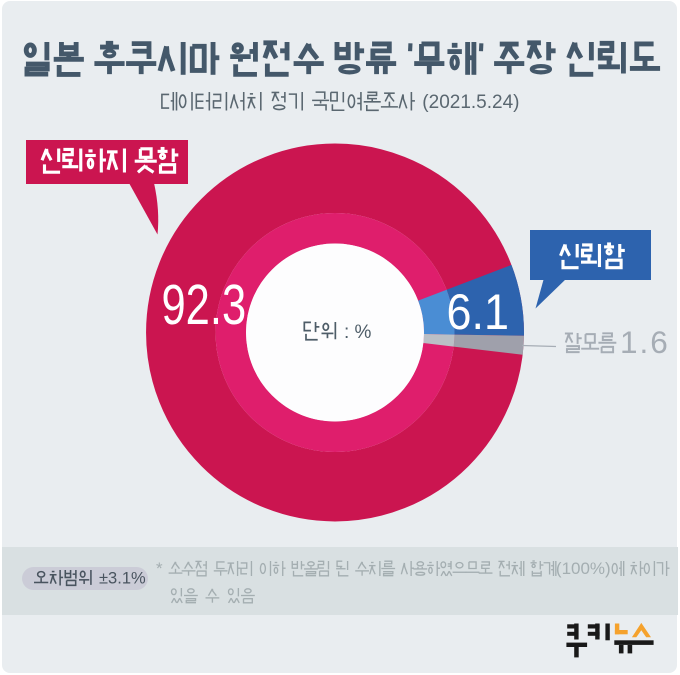 The width and height of the screenshot is (680, 675). What do you see at coordinates (478, 312) in the screenshot?
I see `svg-text: 6.1` at bounding box center [478, 312].